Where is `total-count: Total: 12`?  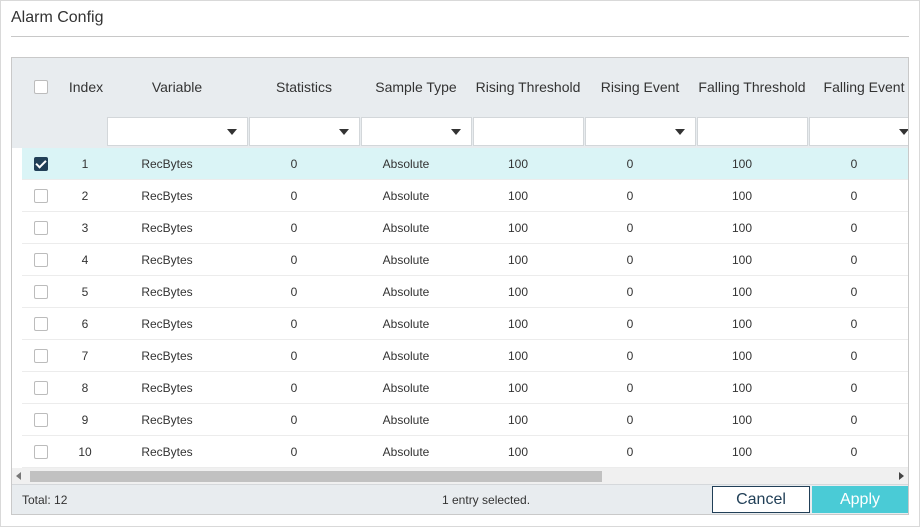 total-count: Total: 12 is located at coordinates (45, 500).